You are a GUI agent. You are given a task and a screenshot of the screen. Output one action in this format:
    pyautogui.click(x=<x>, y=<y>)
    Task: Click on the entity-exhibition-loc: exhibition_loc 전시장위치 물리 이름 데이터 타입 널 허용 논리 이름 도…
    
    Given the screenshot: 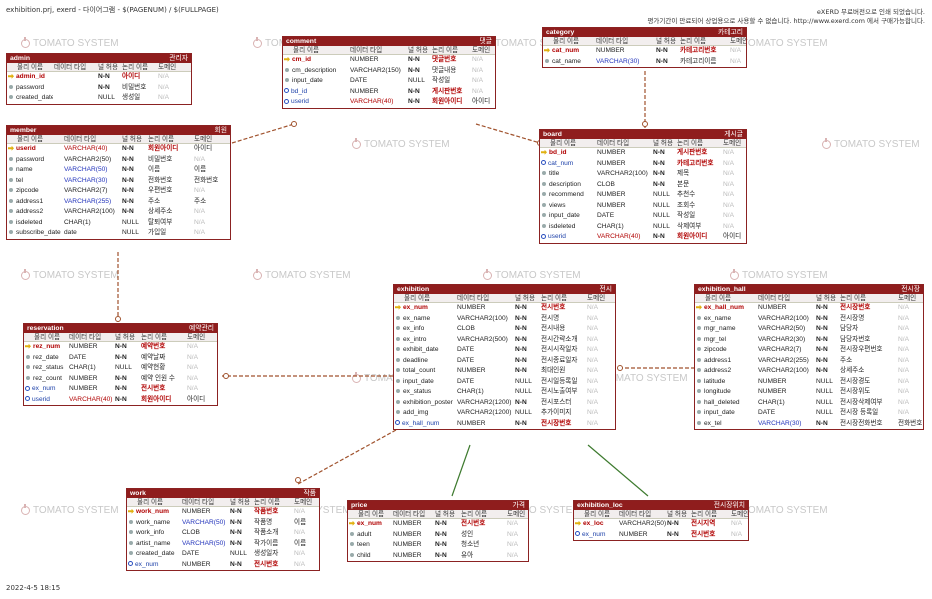 What is the action you would take?
    pyautogui.click(x=661, y=520)
    